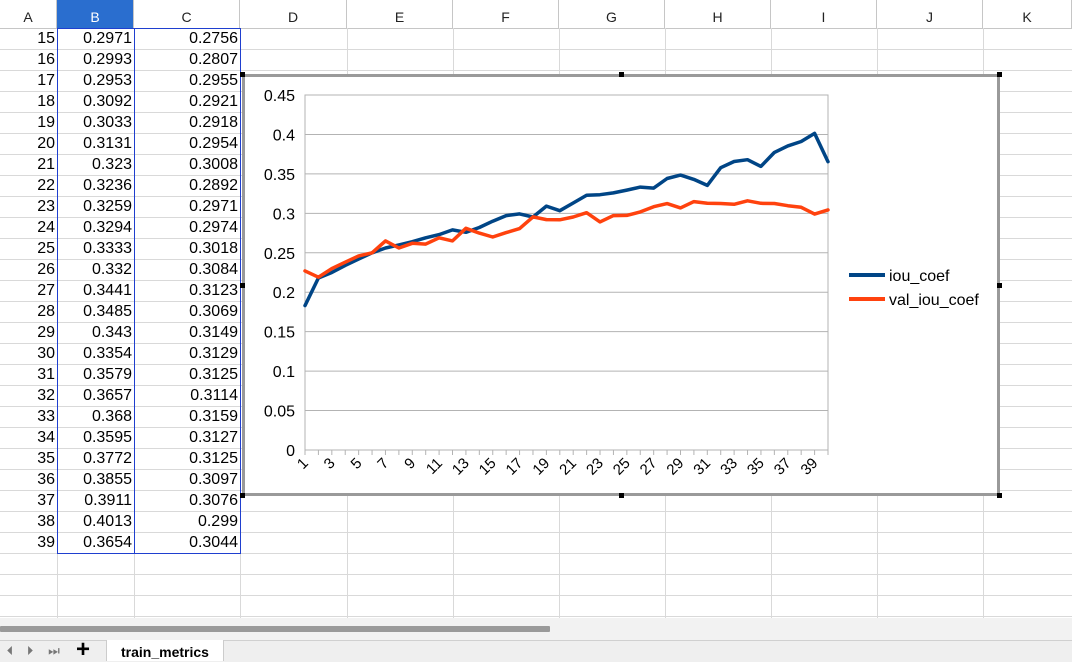 Image resolution: width=1072 pixels, height=664 pixels. What do you see at coordinates (46, 437) in the screenshot?
I see `cell-a-34: 34` at bounding box center [46, 437].